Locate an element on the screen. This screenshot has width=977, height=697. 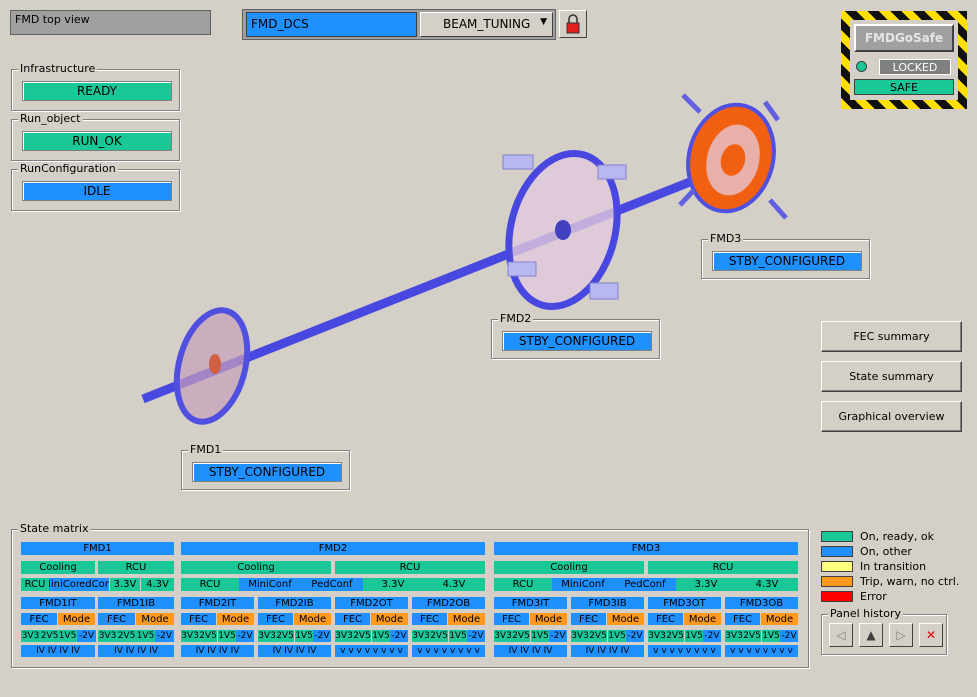
ring-title: FMD3IB is located at coordinates (607, 603).